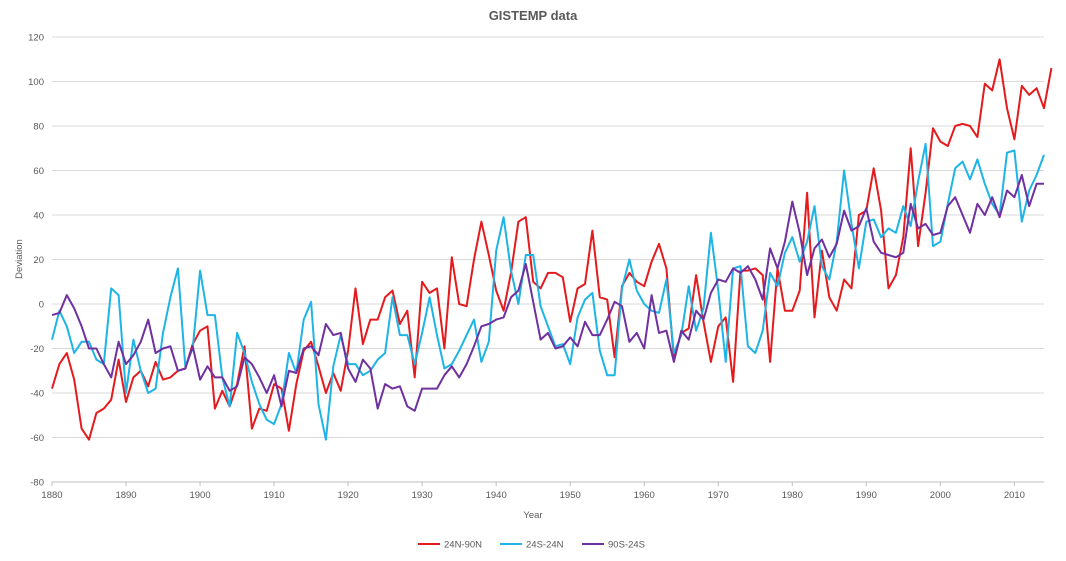 The height and width of the screenshot is (561, 1066). What do you see at coordinates (125, 495) in the screenshot?
I see `x-tick-label: 1890` at bounding box center [125, 495].